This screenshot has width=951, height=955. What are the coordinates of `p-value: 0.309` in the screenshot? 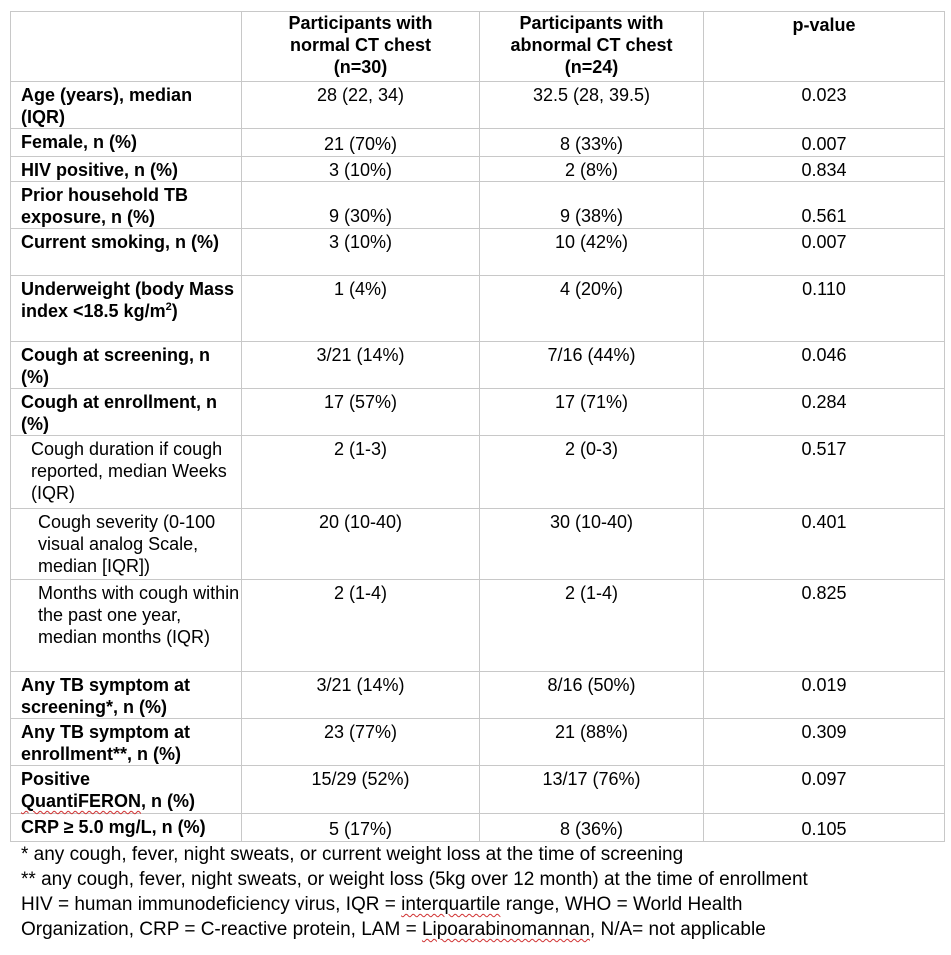 It's located at (824, 742).